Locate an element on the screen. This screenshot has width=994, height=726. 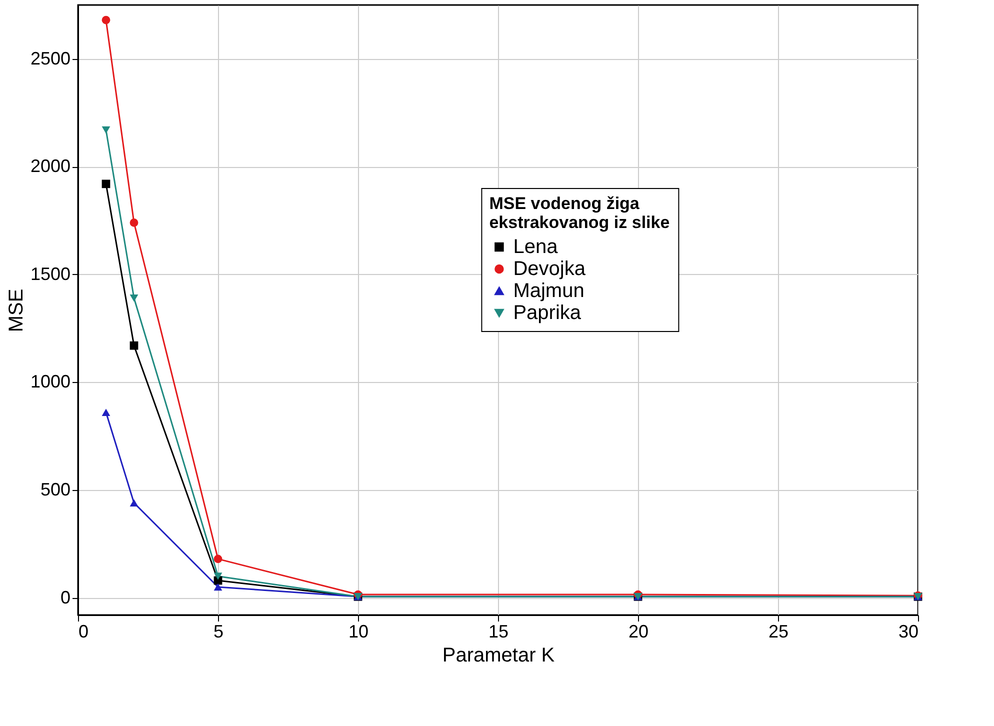
legend-label: Majmun is located at coordinates (548, 291).